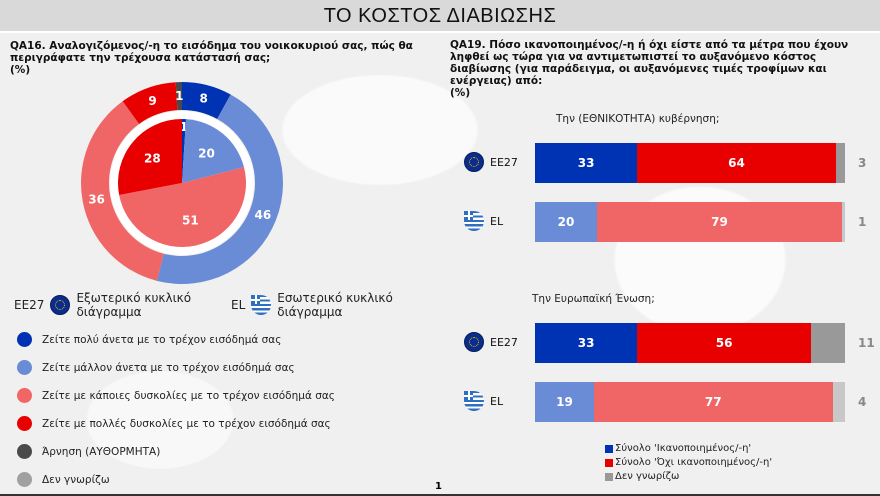 This screenshot has height=496, width=880. I want to click on ee27-label: EE27, so click(29, 305).